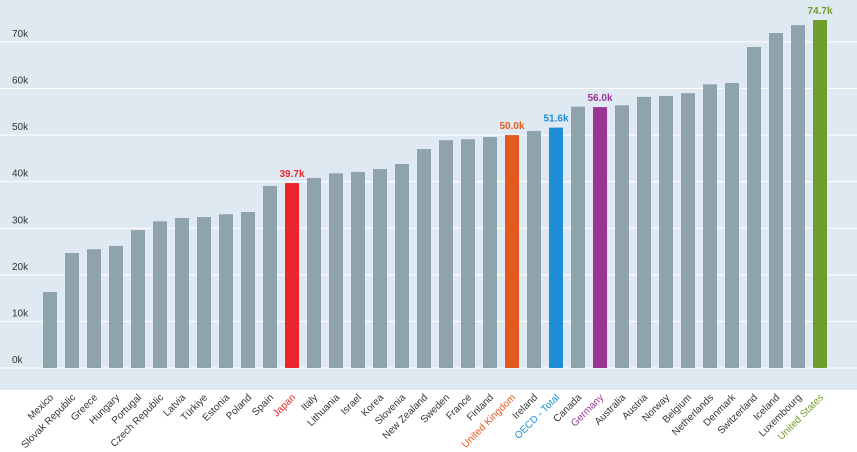 The image size is (857, 452). I want to click on x-tick-label: Japan, so click(284, 405).